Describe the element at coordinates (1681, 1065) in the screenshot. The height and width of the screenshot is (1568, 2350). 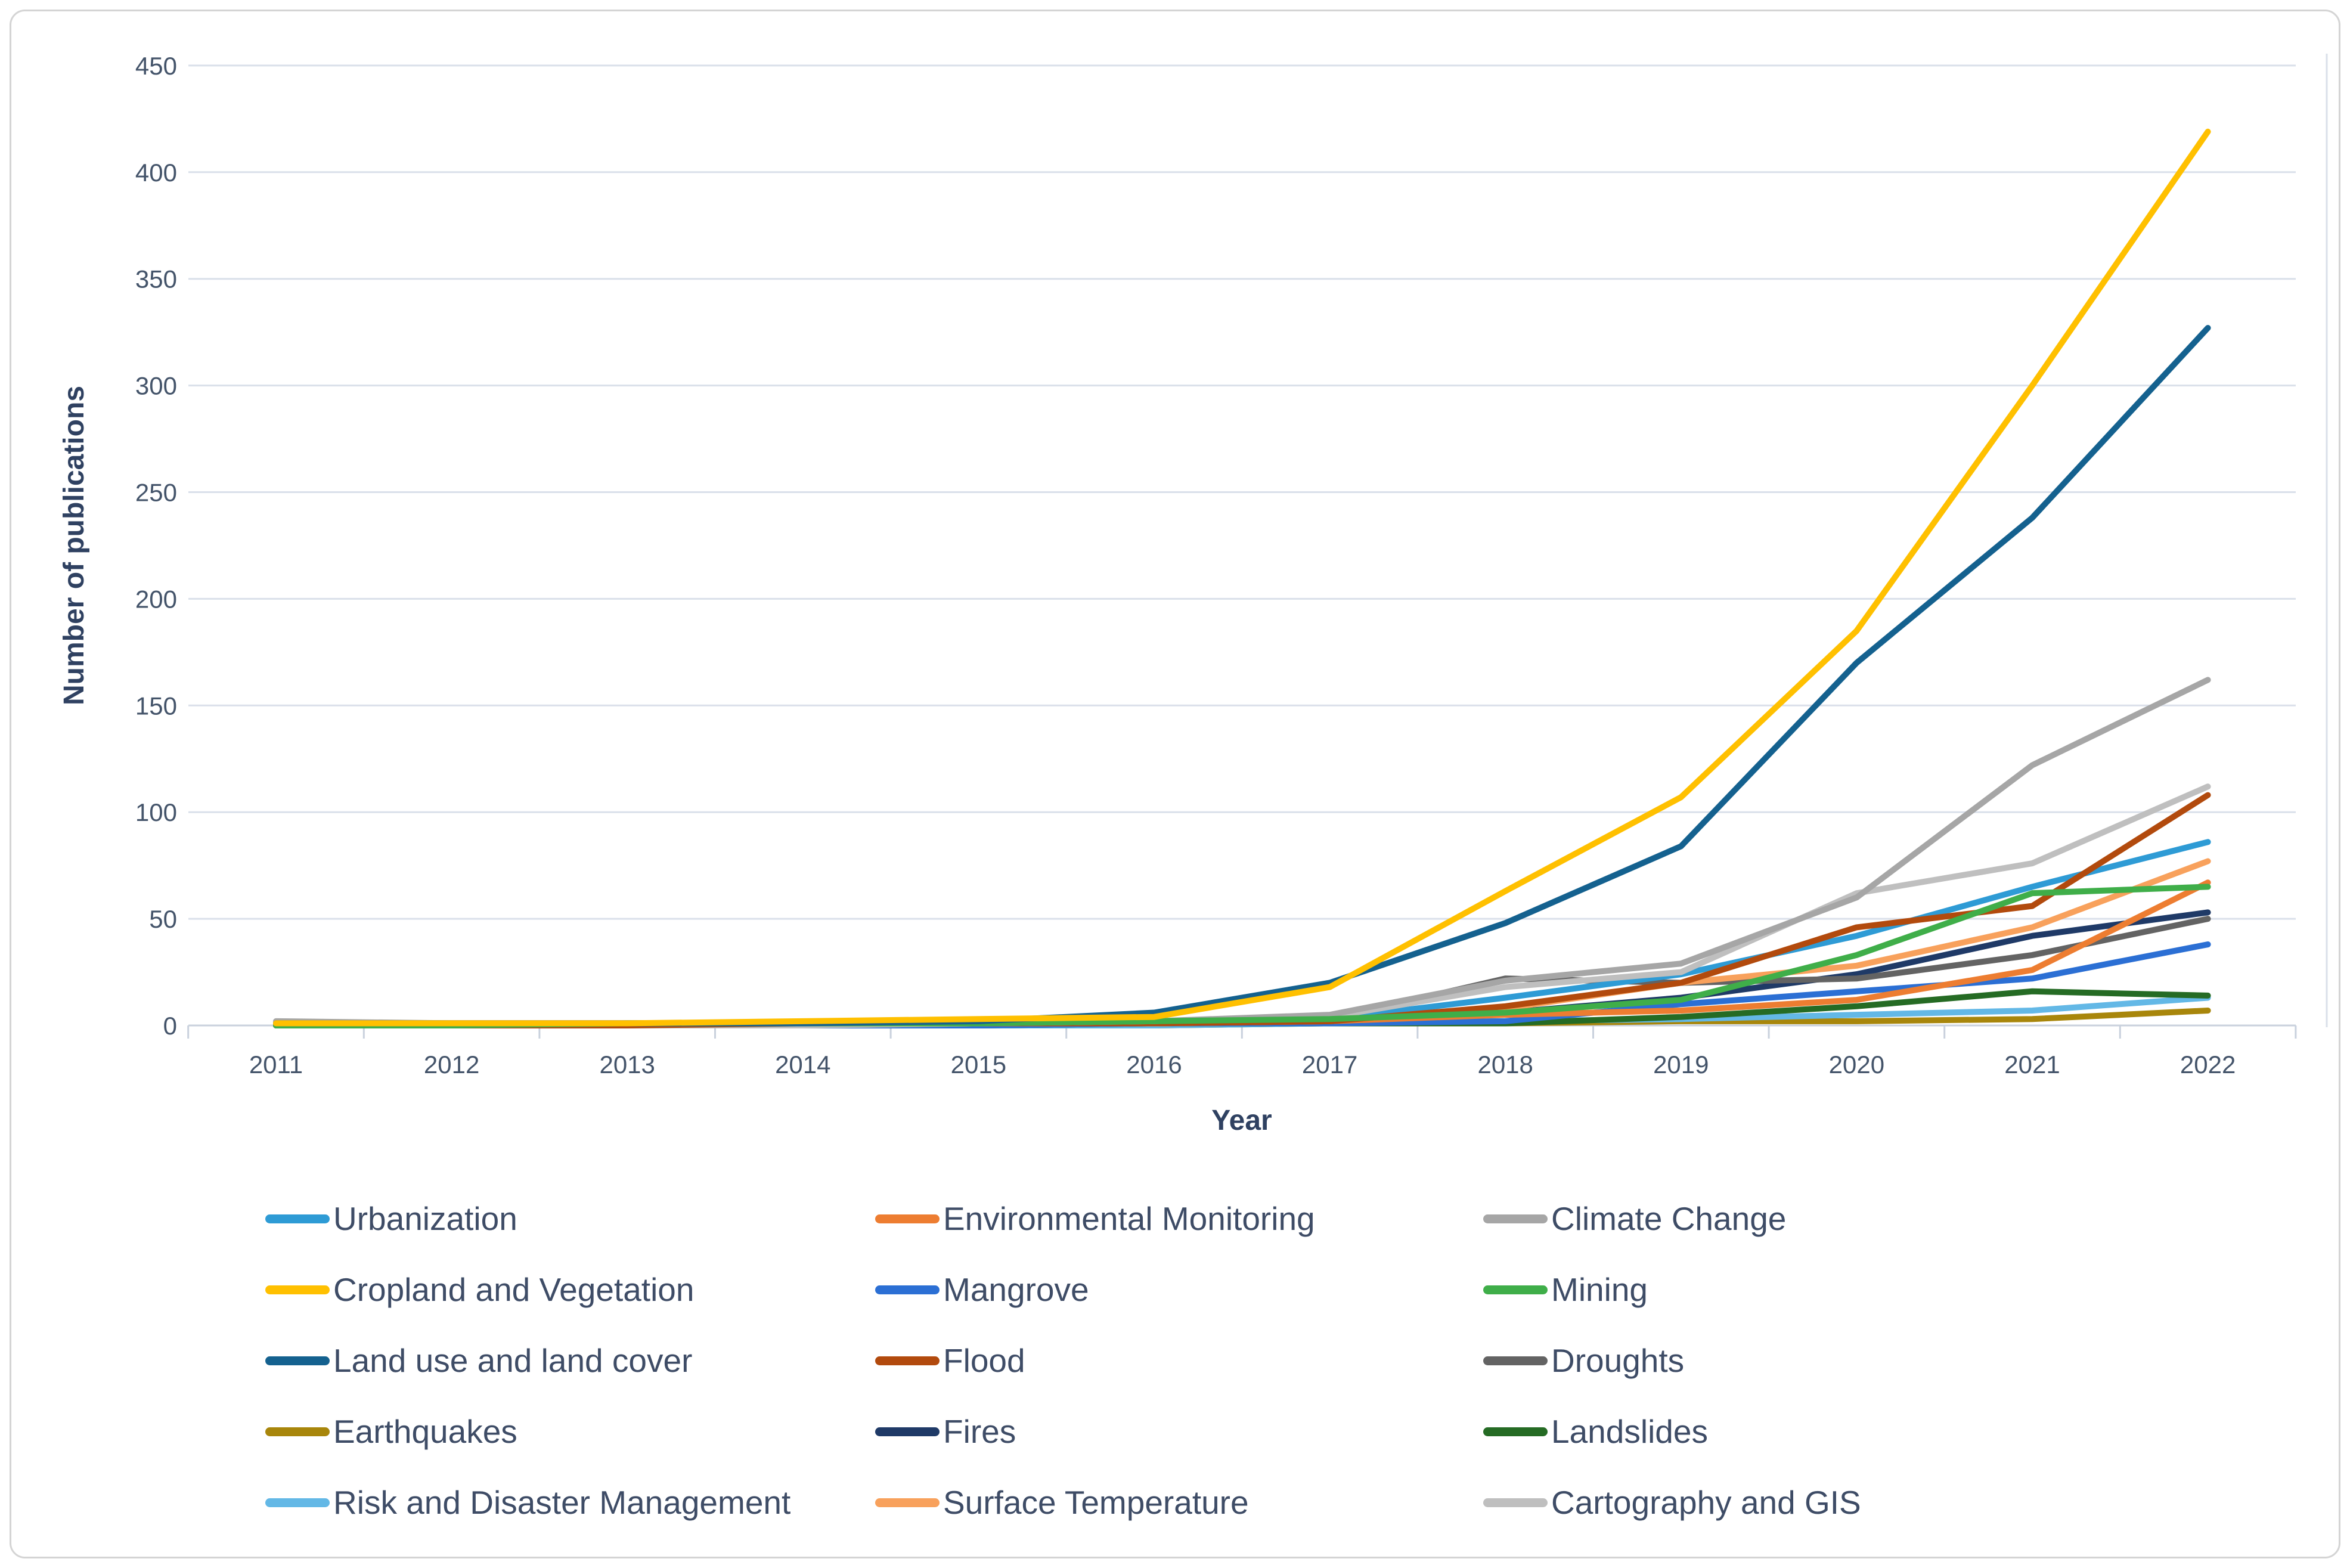
I see `x-tick-label: 2019` at that location.